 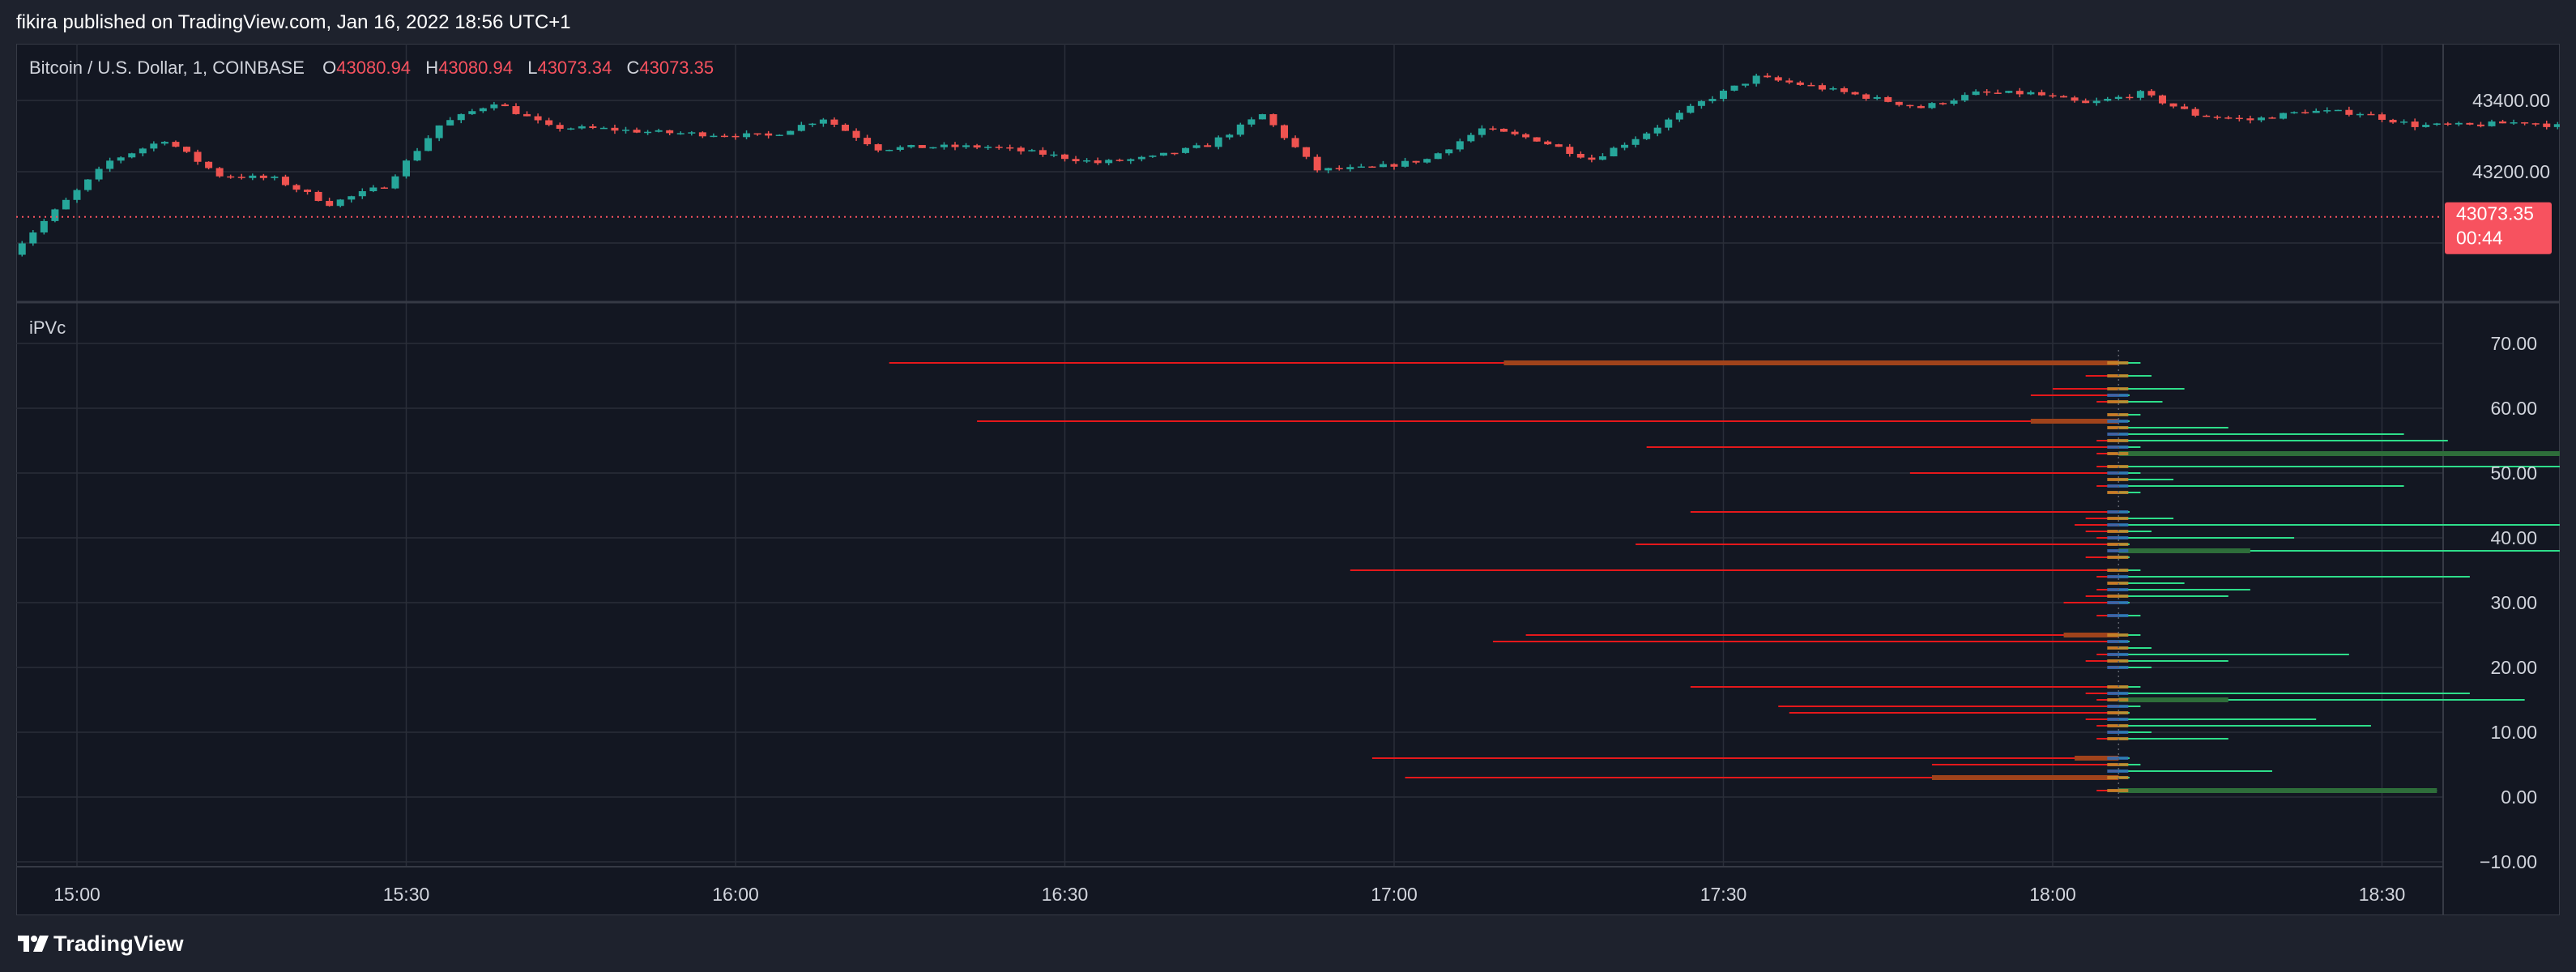 I want to click on ipvc-tick-label: 10.00, so click(x=2514, y=732).